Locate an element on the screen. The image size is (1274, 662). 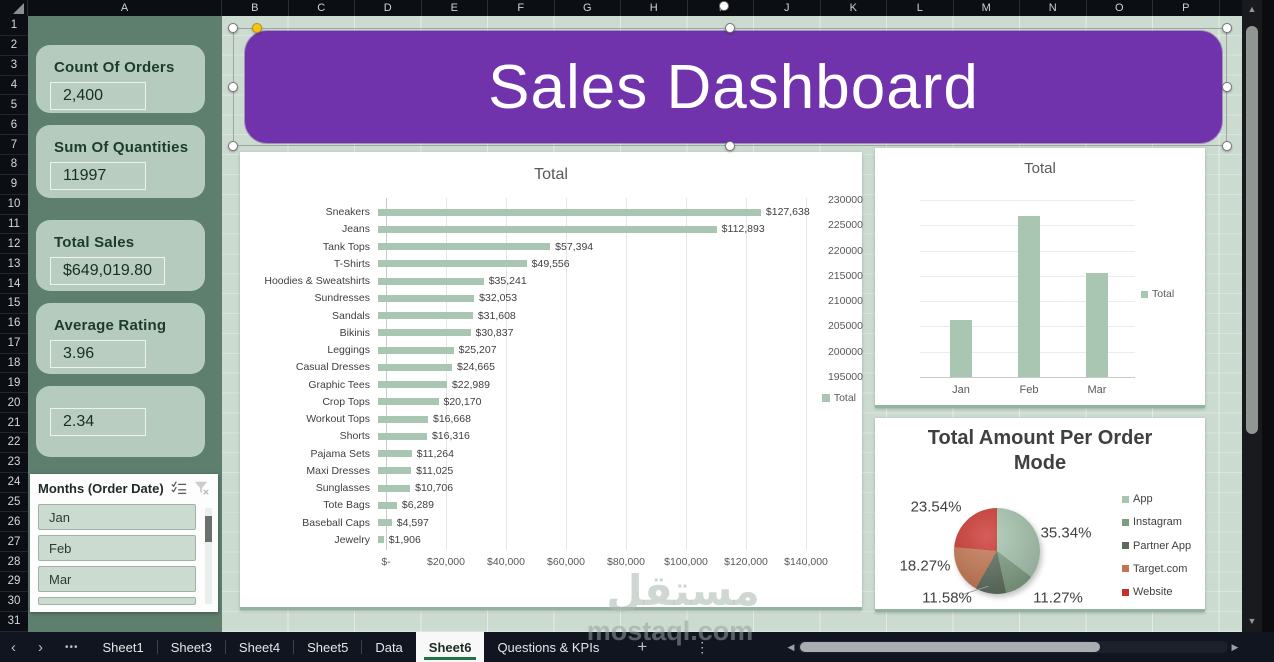
row-header-17: 17 is located at coordinates (14, 344).